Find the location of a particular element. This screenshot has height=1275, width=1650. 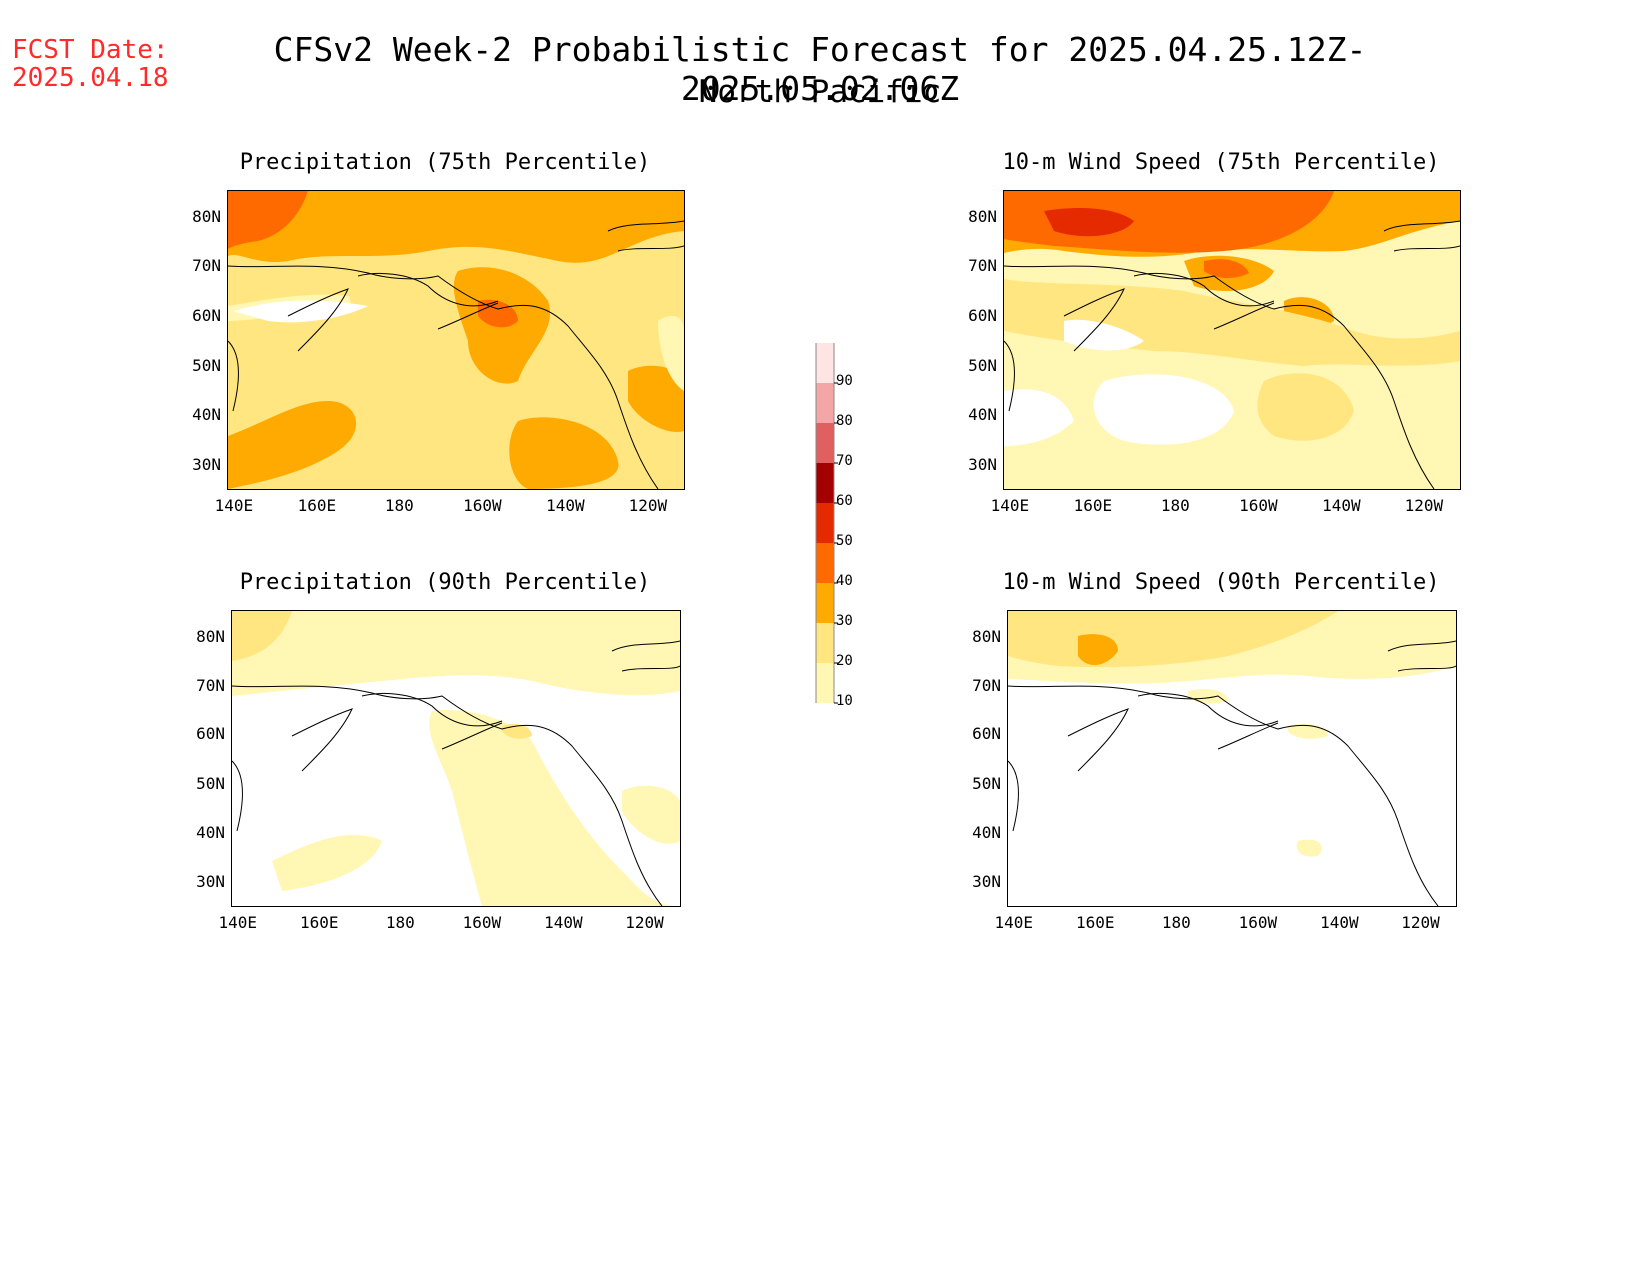

colorbar-tick-label: 70 is located at coordinates (844, 461).